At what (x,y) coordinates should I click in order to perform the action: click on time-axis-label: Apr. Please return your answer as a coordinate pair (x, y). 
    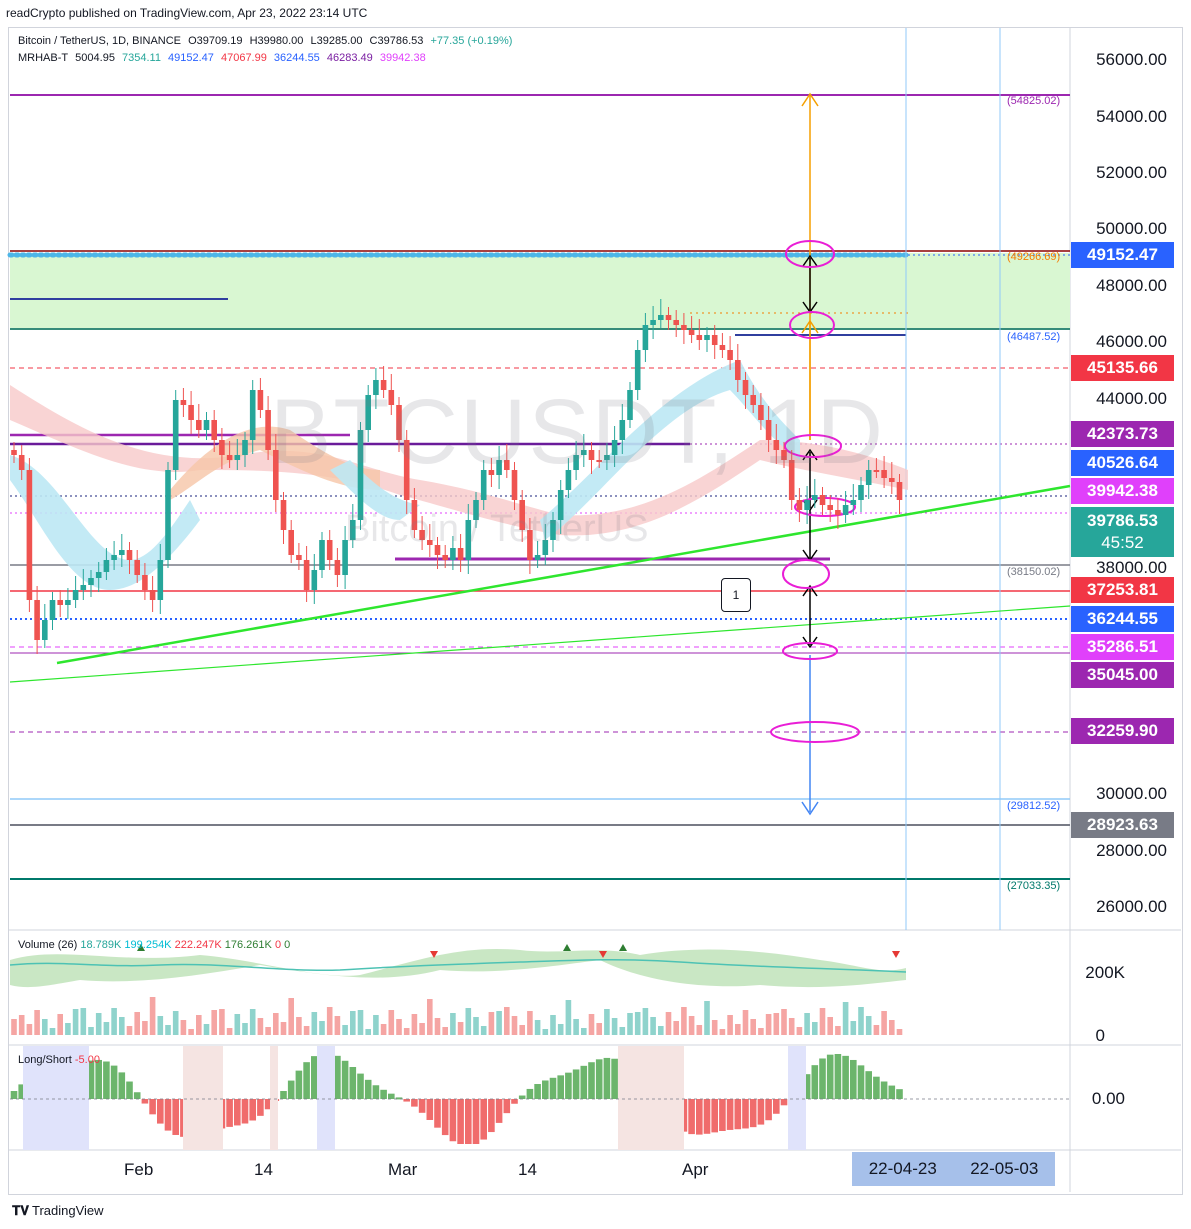
    Looking at the image, I should click on (695, 1169).